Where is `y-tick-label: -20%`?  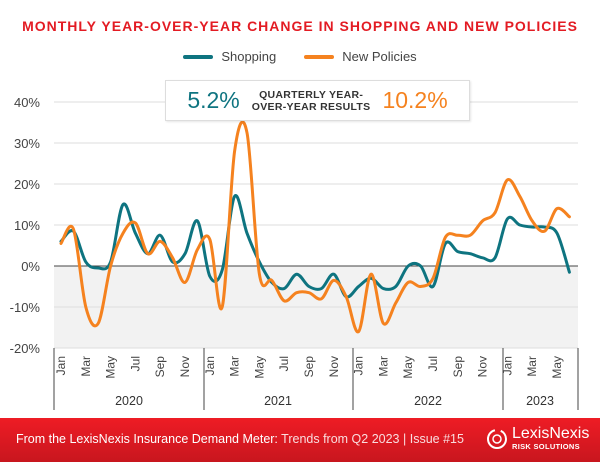 y-tick-label: -20% is located at coordinates (25, 348).